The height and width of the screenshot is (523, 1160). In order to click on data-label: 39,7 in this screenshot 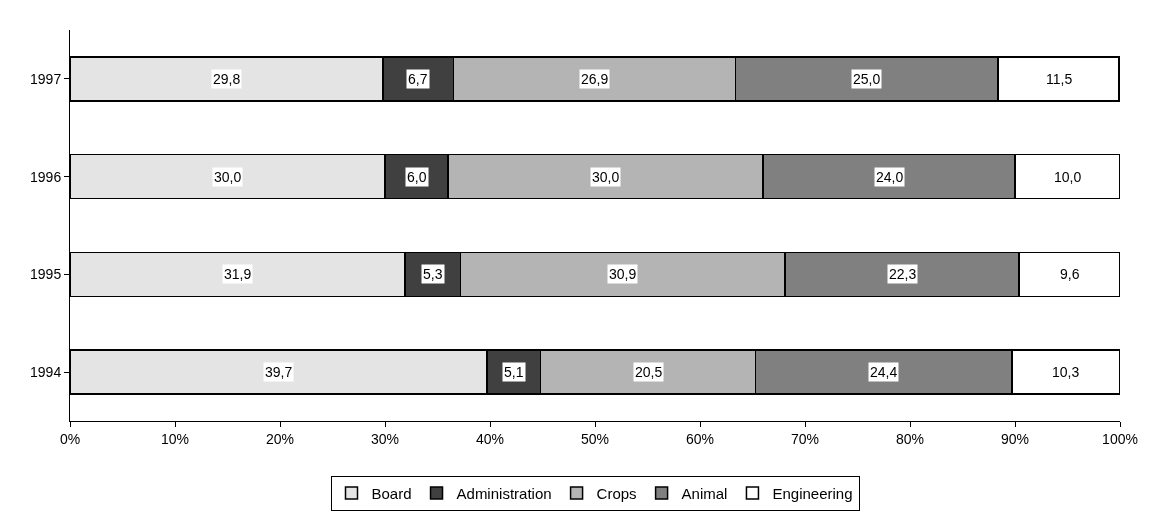, I will do `click(279, 372)`.